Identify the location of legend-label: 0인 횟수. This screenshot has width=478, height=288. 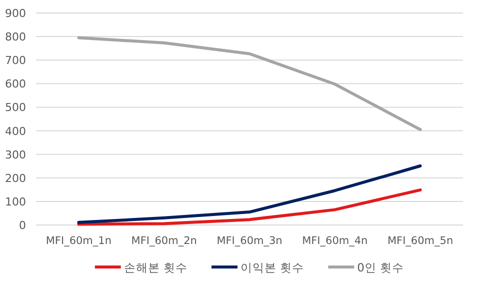
(380, 267).